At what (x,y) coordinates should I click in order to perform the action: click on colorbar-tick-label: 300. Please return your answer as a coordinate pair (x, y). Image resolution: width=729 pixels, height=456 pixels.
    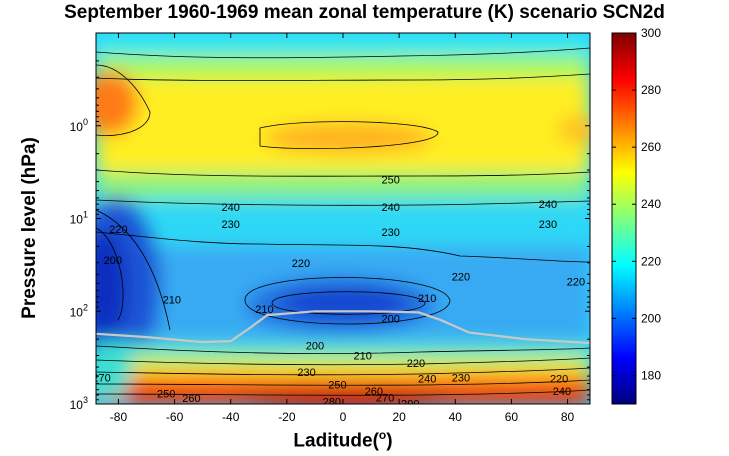
    Looking at the image, I should click on (651, 33).